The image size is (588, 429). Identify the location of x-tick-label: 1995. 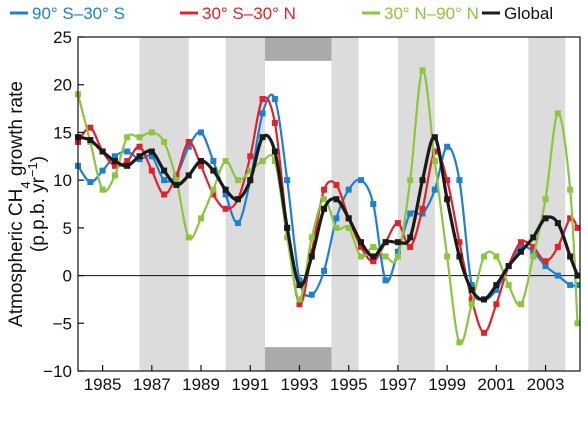
(349, 384).